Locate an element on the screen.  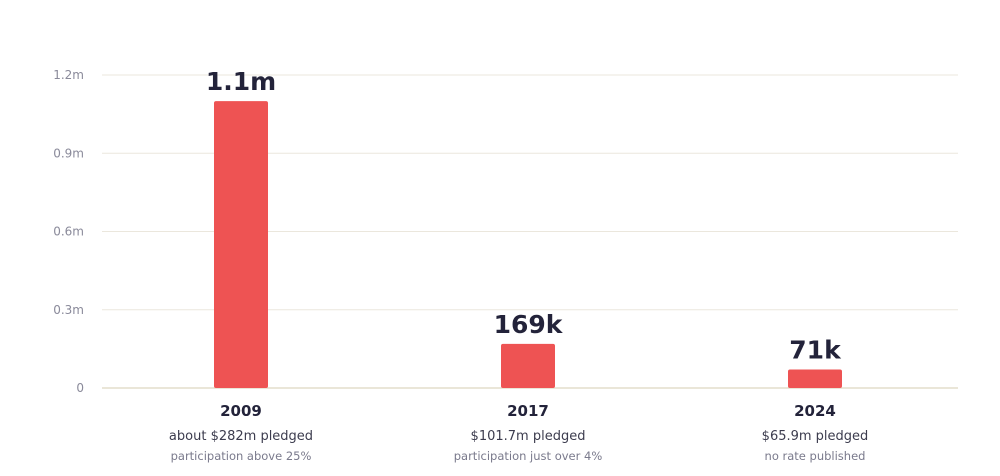
x-category-label: 2009 is located at coordinates (241, 411).